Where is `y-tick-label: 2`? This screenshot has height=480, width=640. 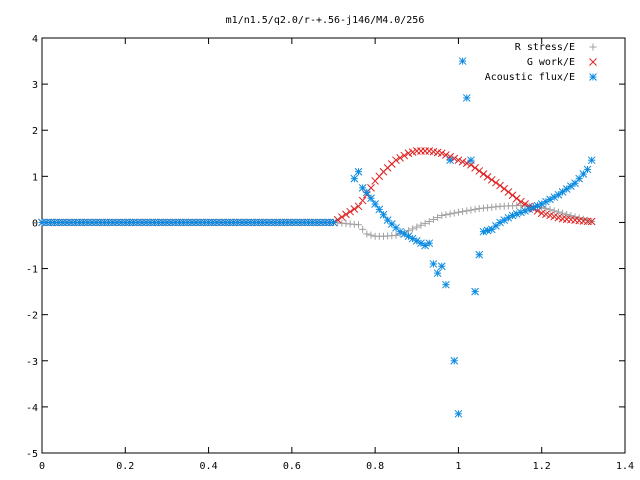
y-tick-label: 2 is located at coordinates (35, 131).